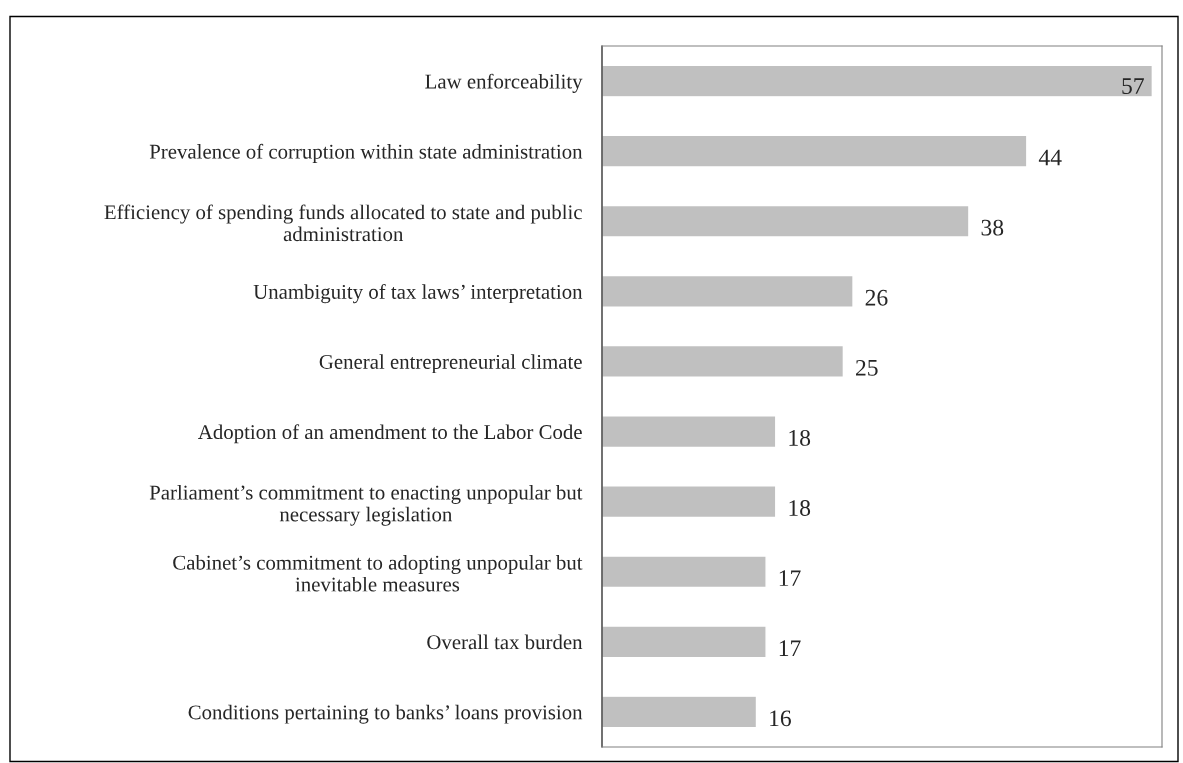 The image size is (1183, 763). Describe the element at coordinates (418, 294) in the screenshot. I see `y-tick-label: Unambiguity of tax laws’ interpretation` at that location.